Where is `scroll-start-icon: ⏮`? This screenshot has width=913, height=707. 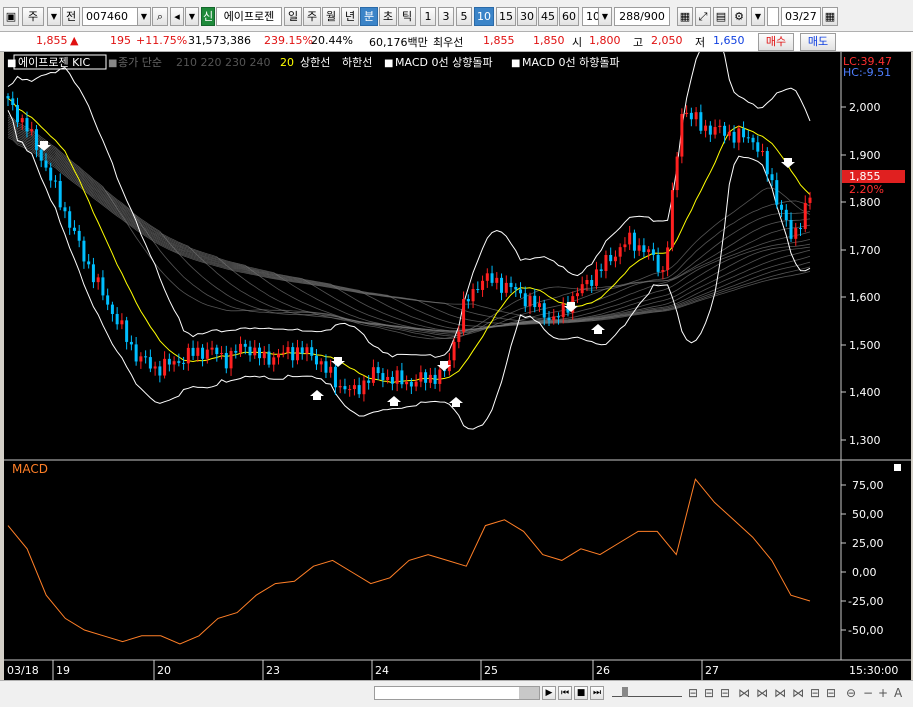 scroll-start-icon: ⏮ is located at coordinates (565, 693).